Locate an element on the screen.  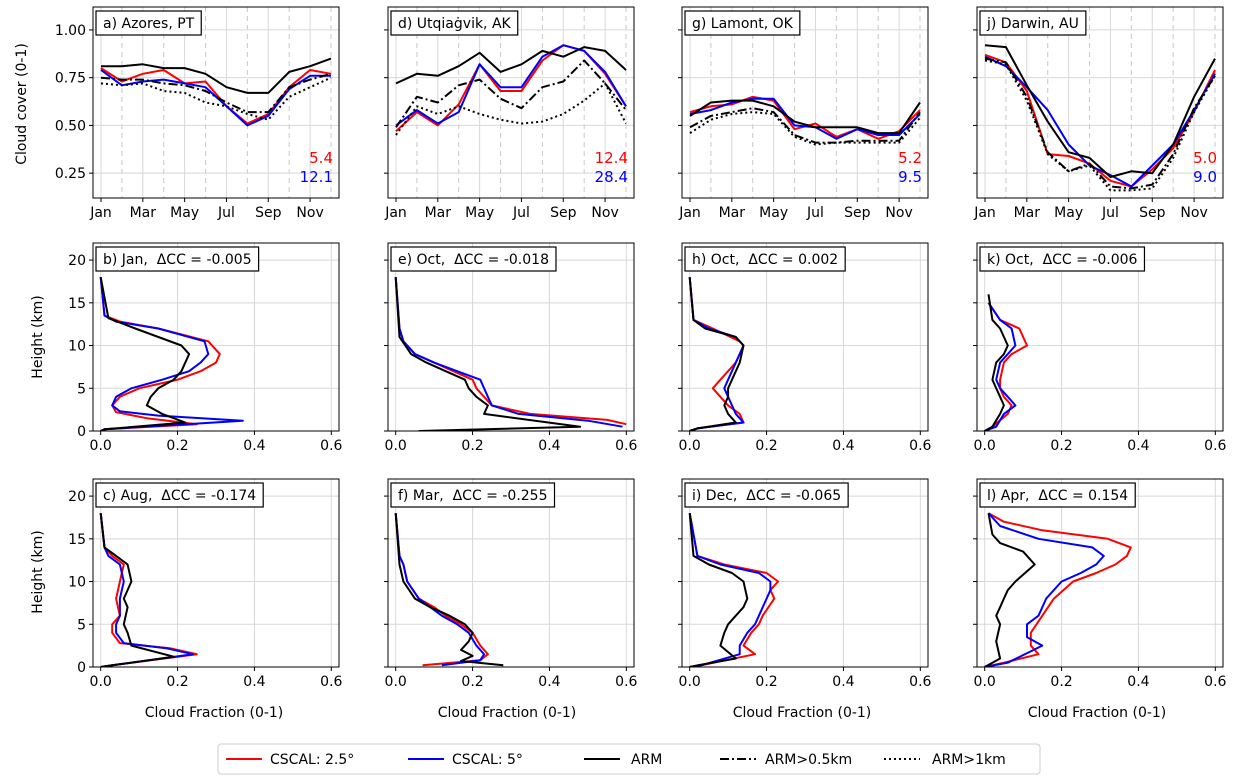
panel-title-text: k) Oct, ΔCC = -0.006 is located at coordinates (1062, 260).